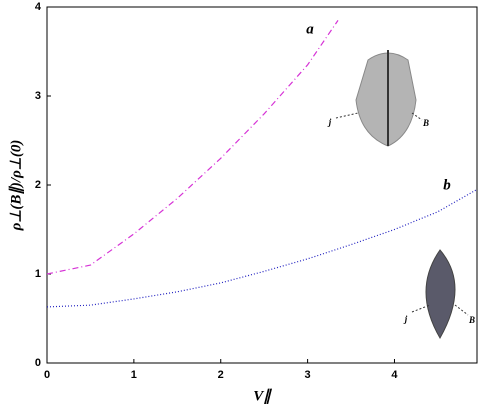 This screenshot has height=410, width=478. What do you see at coordinates (38, 185) in the screenshot?
I see `y-tick-label: 2` at bounding box center [38, 185].